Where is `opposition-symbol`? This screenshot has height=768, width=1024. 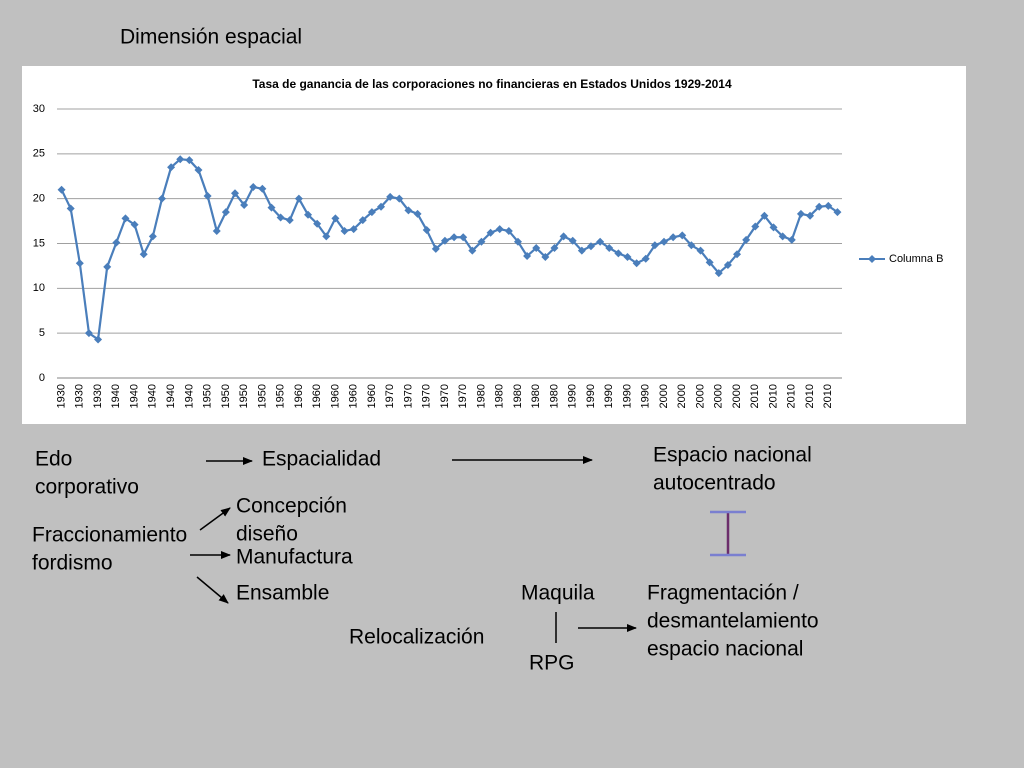 opposition-symbol is located at coordinates (728, 533).